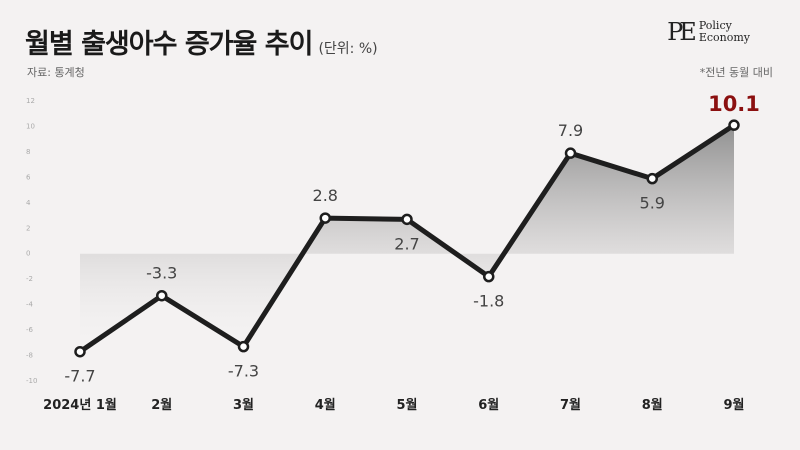  I want to click on data-label: 7.9, so click(570, 130).